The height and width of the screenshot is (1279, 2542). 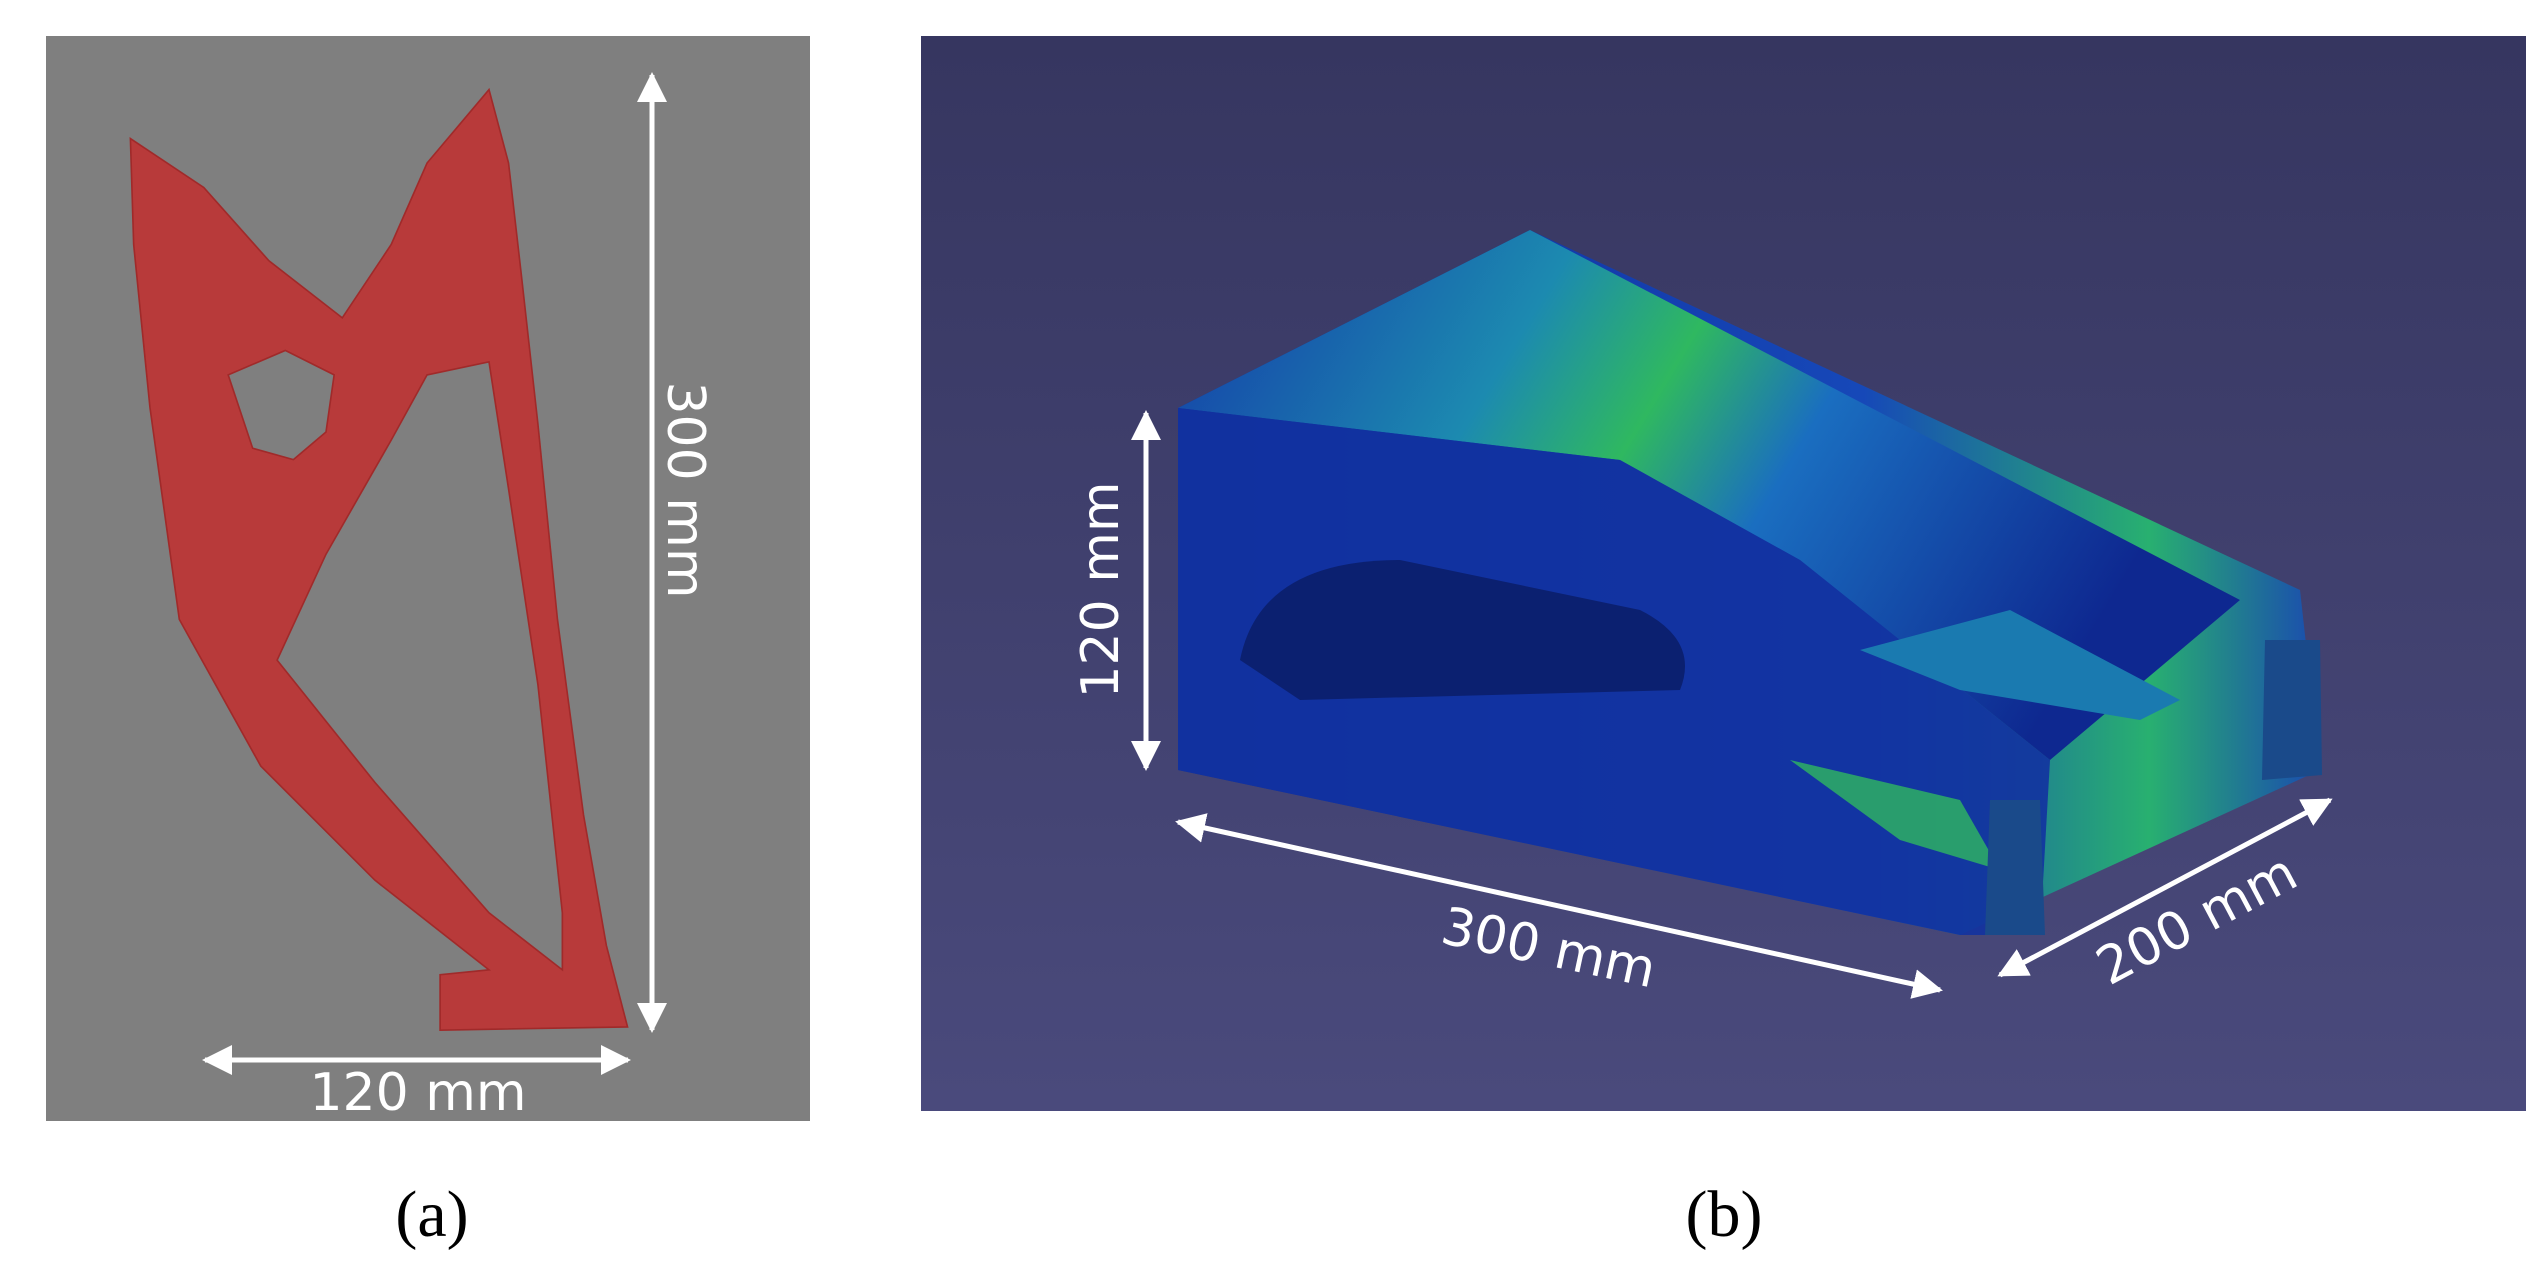 I want to click on height-label-b: 120 mm, so click(x=1101, y=589).